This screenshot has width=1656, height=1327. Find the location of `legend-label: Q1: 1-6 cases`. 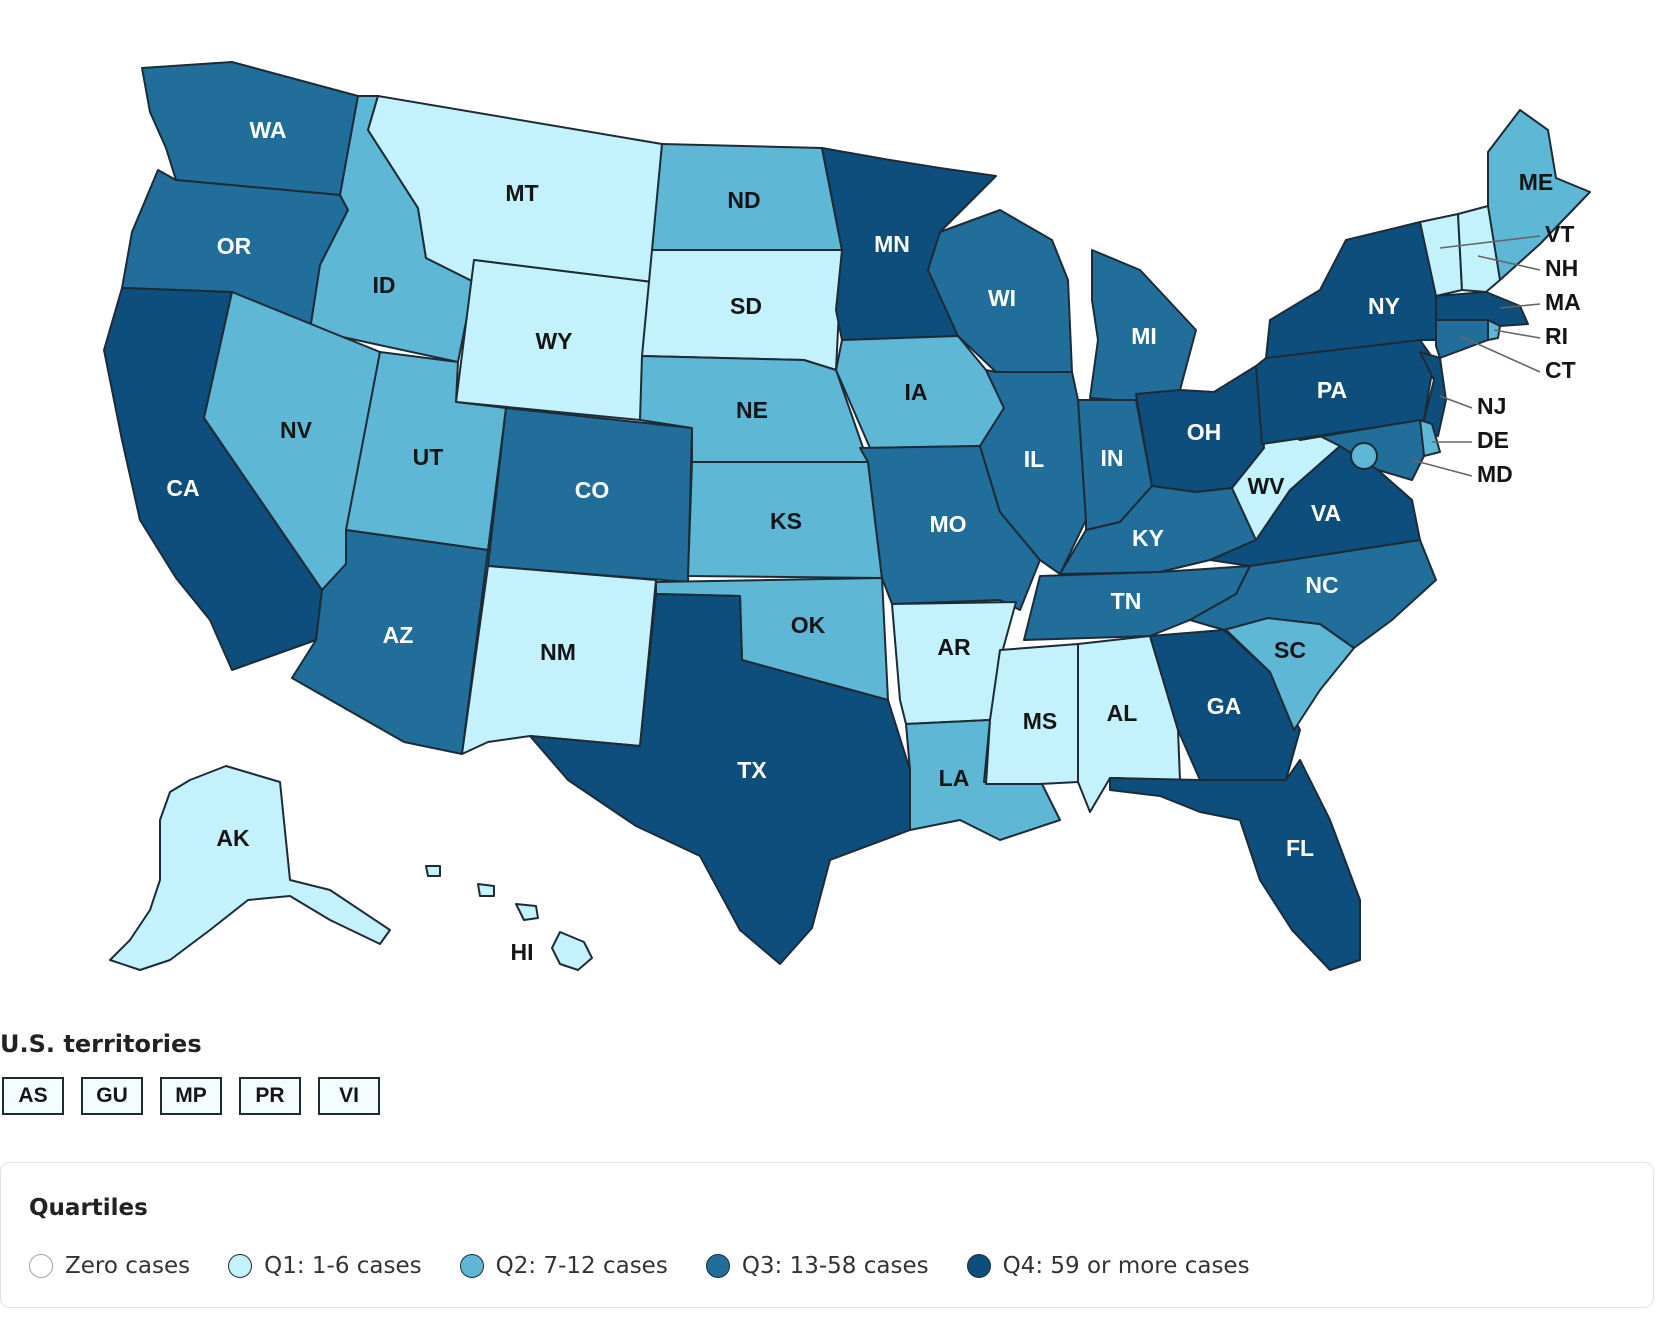

legend-label: Q1: 1-6 cases is located at coordinates (343, 1266).